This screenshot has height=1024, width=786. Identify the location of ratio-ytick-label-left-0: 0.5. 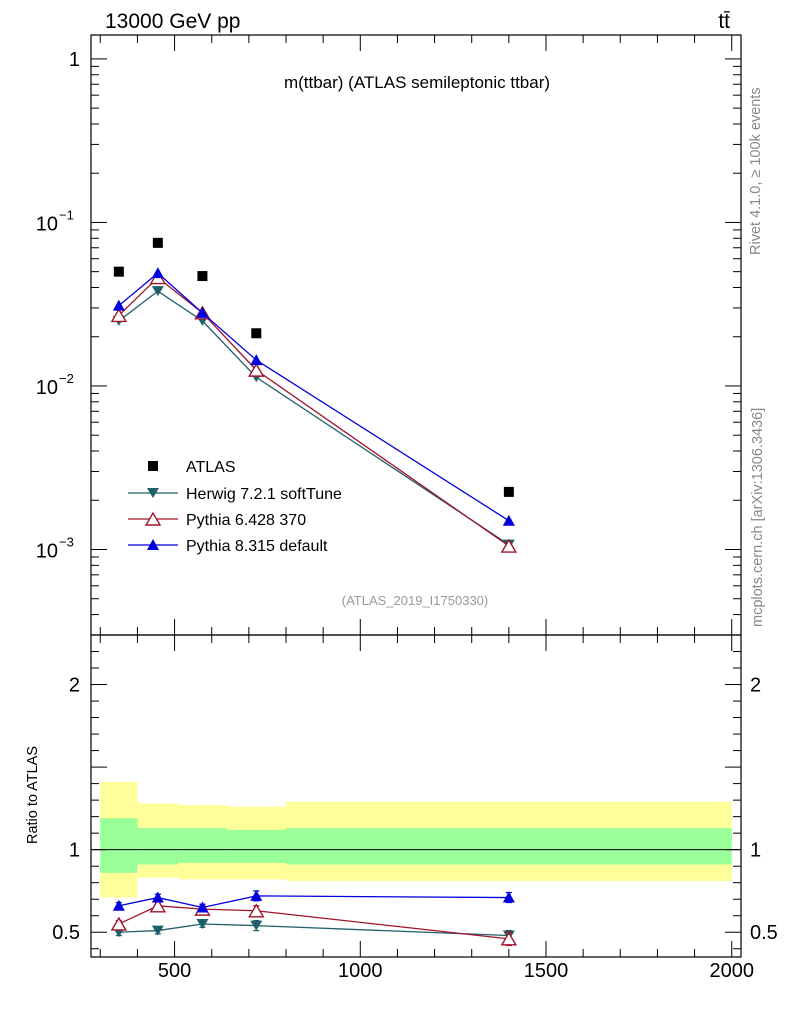
(66, 933).